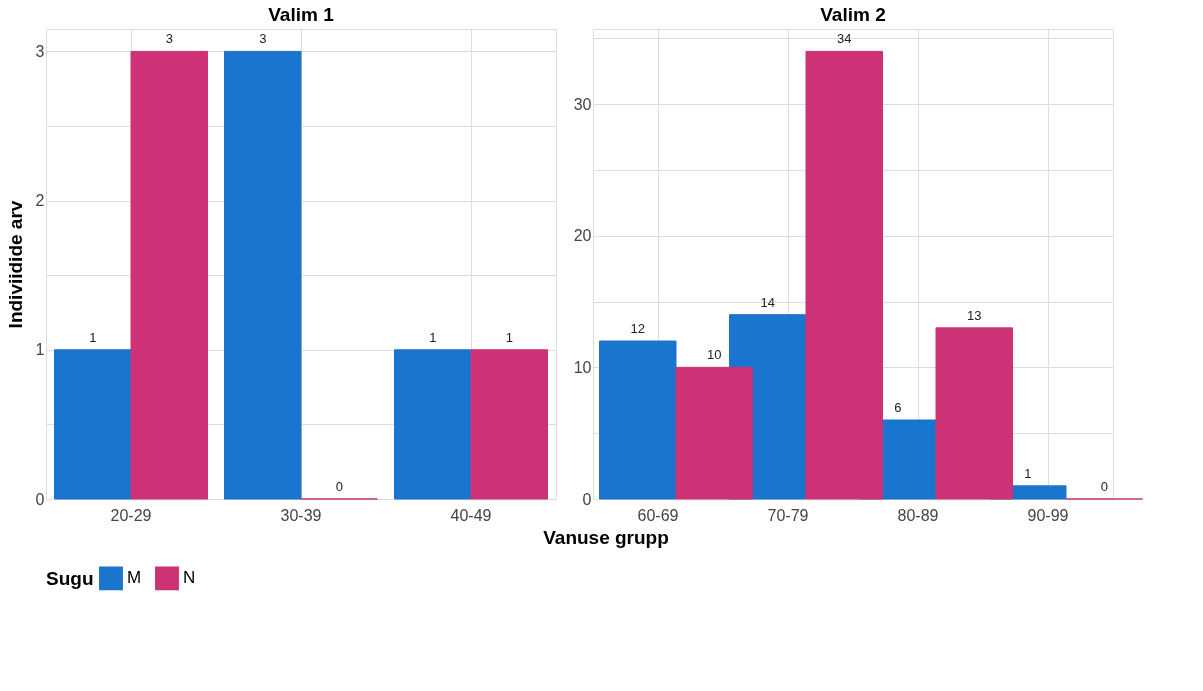  What do you see at coordinates (606, 537) in the screenshot?
I see `x-axis-title: Vanuse grupp` at bounding box center [606, 537].